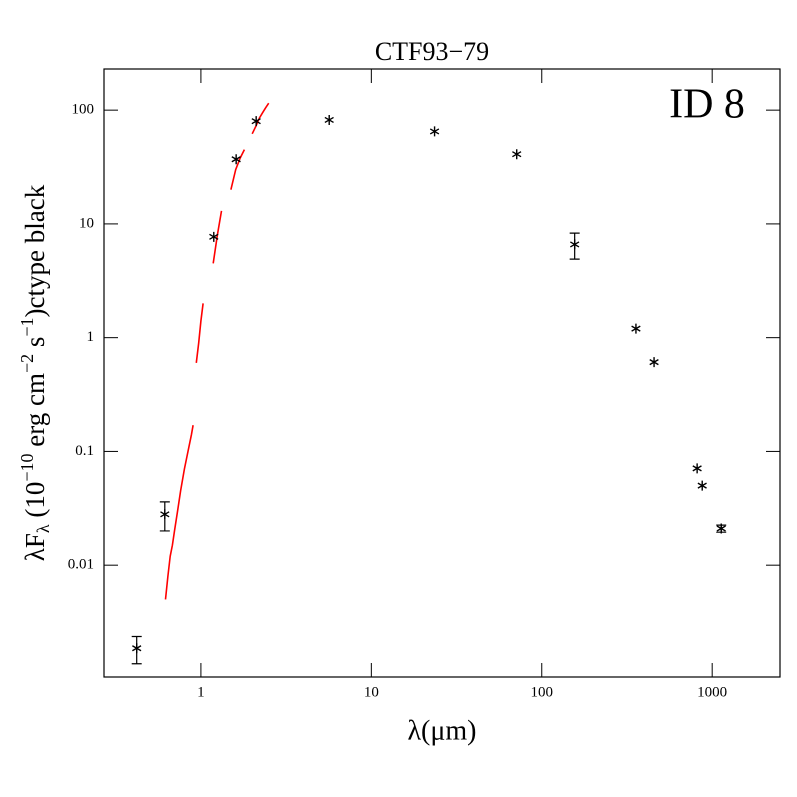 This screenshot has height=797, width=797. Describe the element at coordinates (35, 547) in the screenshot. I see `y-axis-label-part: λF` at that location.